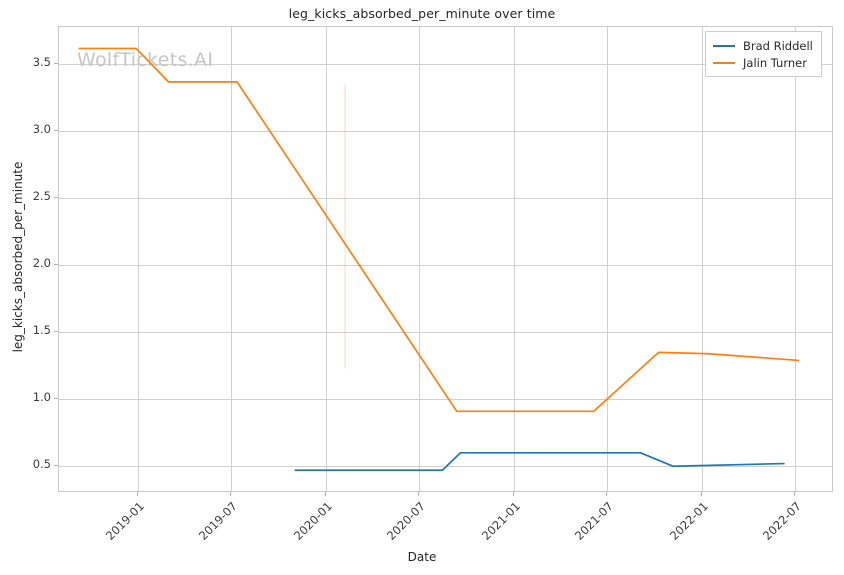  Describe the element at coordinates (41, 464) in the screenshot. I see `y-tick-label: 0.5` at that location.